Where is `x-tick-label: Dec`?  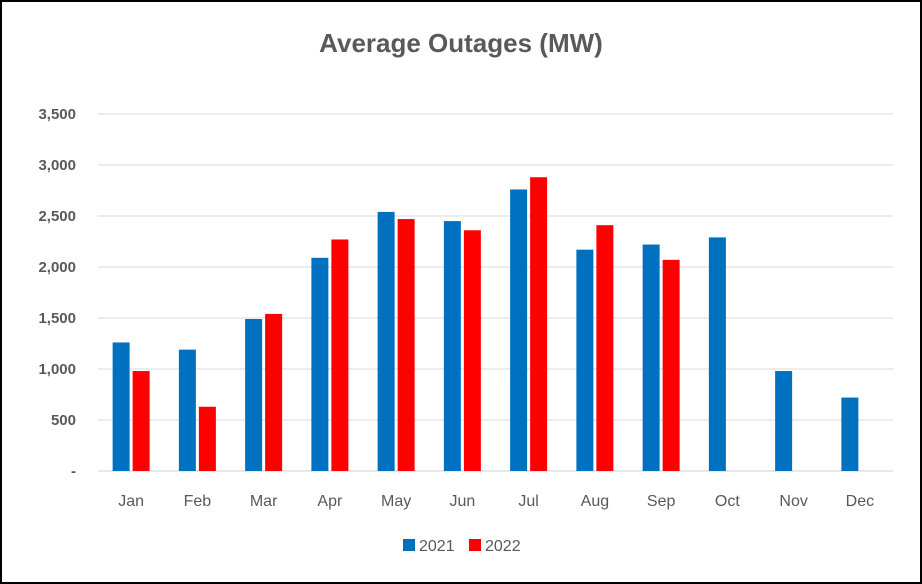 x-tick-label: Dec is located at coordinates (860, 501).